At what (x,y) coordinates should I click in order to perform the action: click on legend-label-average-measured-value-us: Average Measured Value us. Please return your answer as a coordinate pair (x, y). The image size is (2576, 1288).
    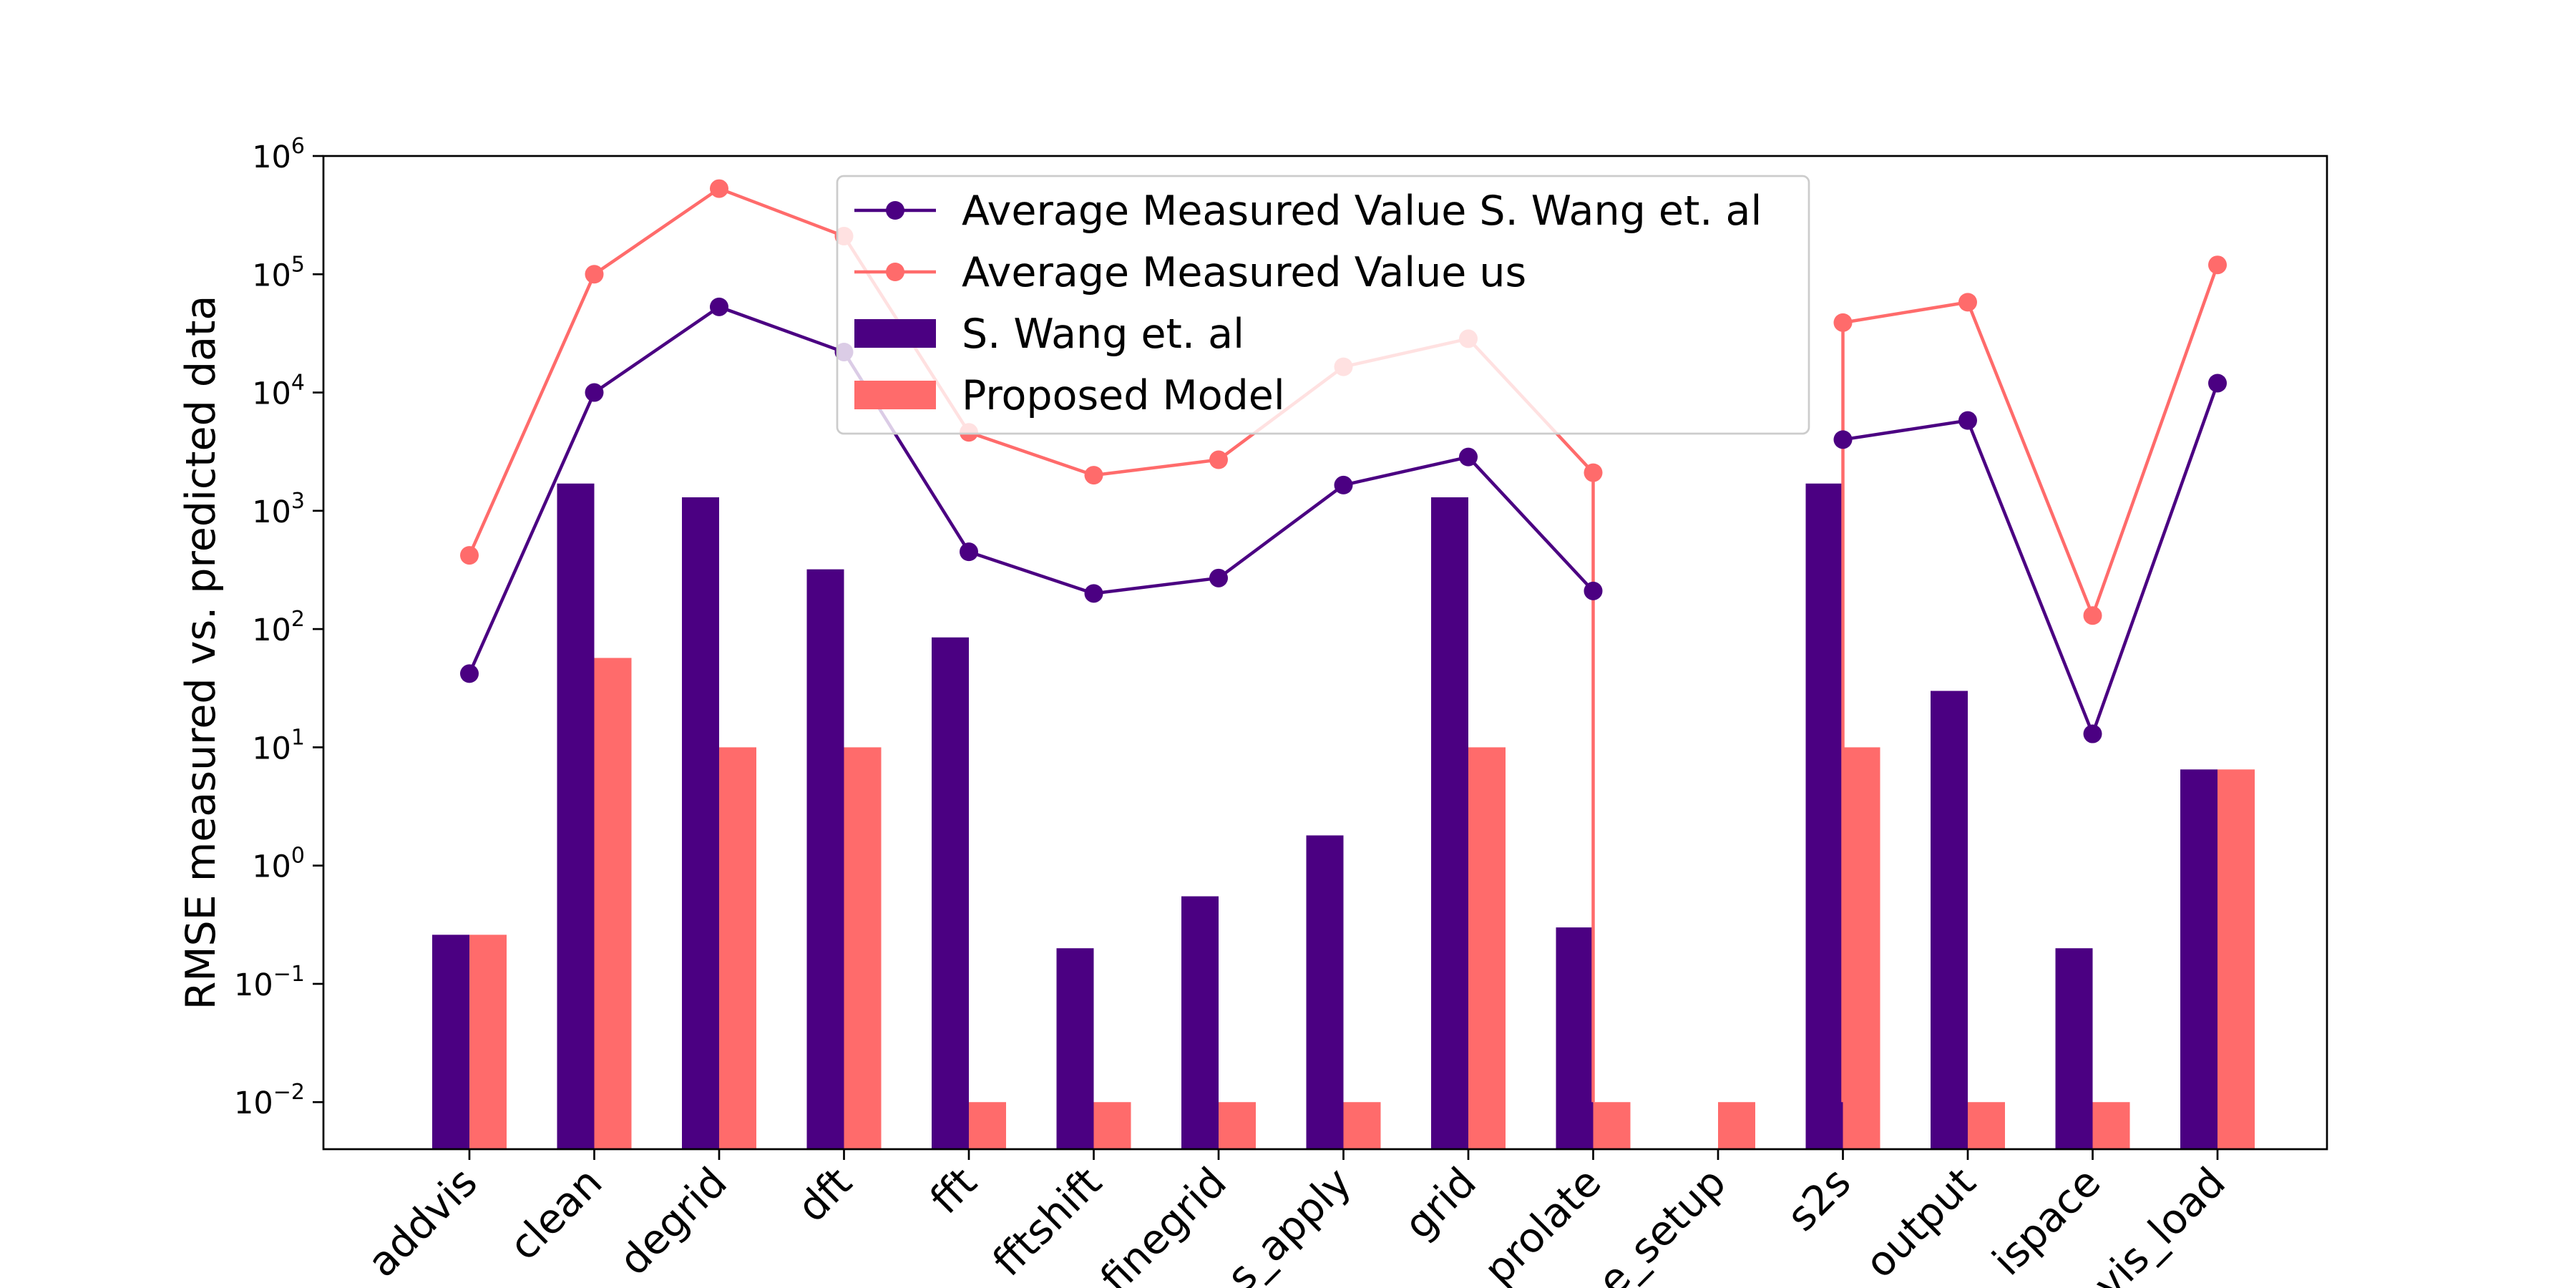
    Looking at the image, I should click on (1244, 272).